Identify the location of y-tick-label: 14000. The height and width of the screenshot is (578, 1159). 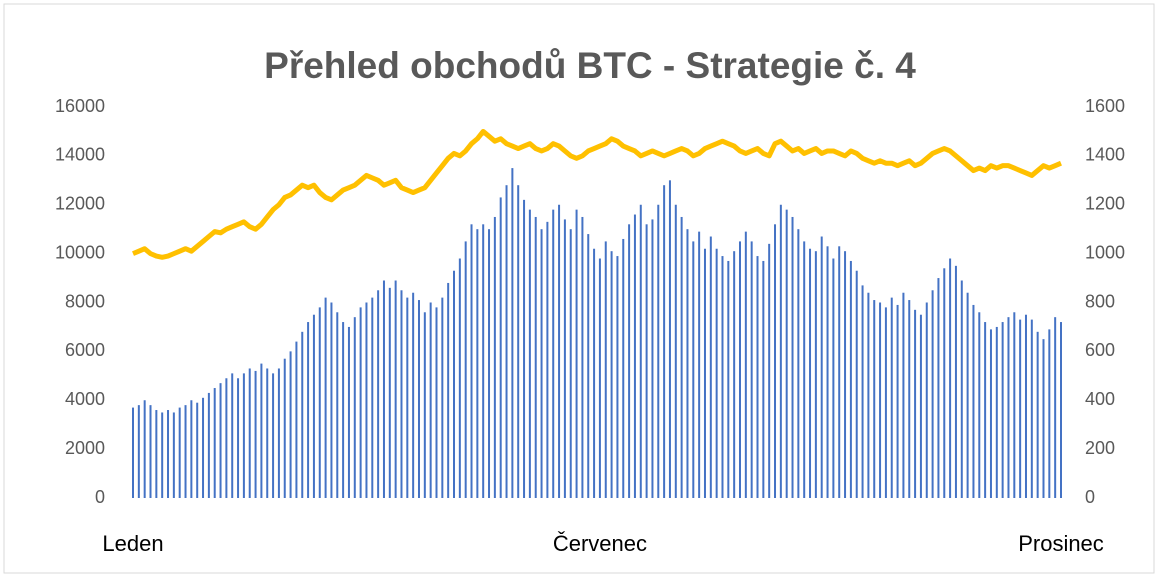
(80, 155).